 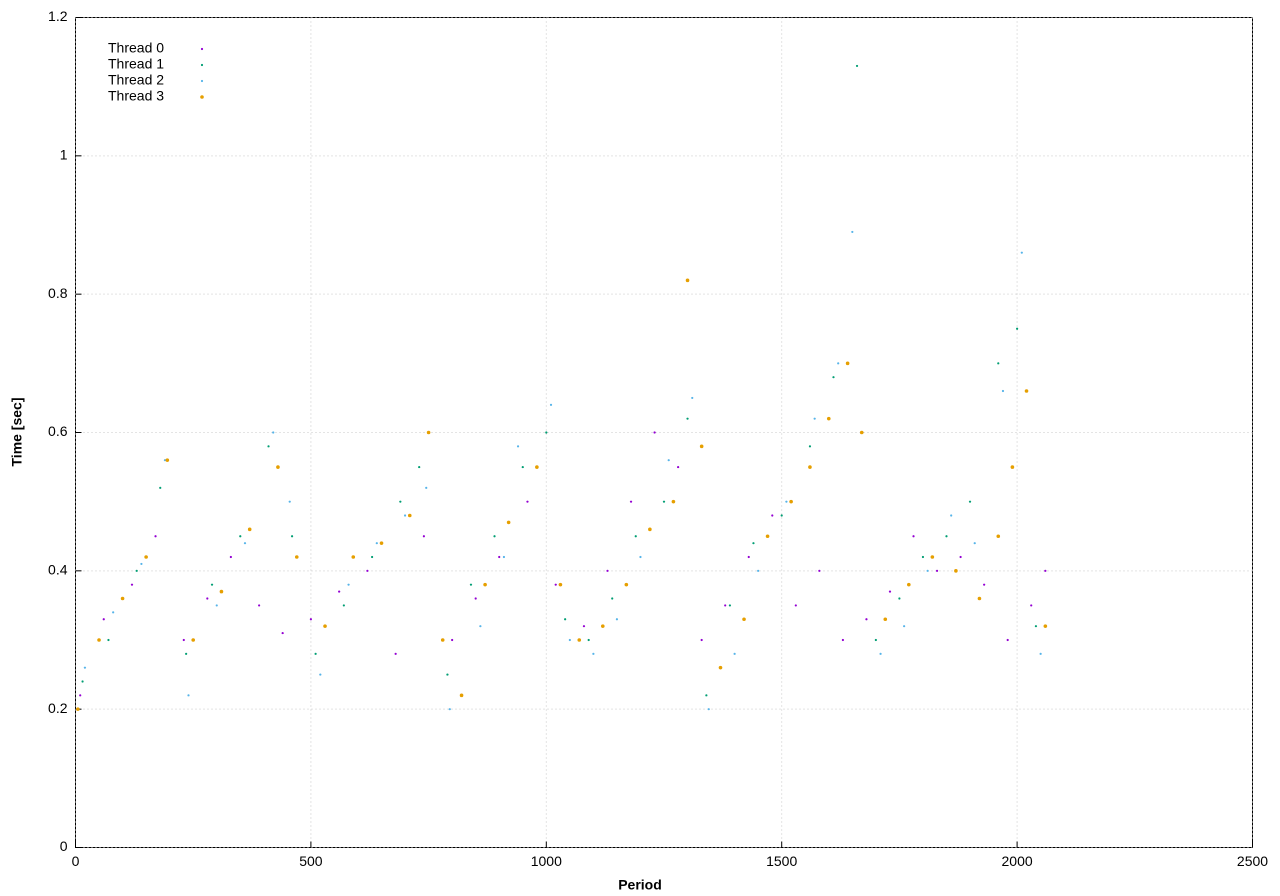 I want to click on legend-label: Thread 3, so click(x=136, y=96).